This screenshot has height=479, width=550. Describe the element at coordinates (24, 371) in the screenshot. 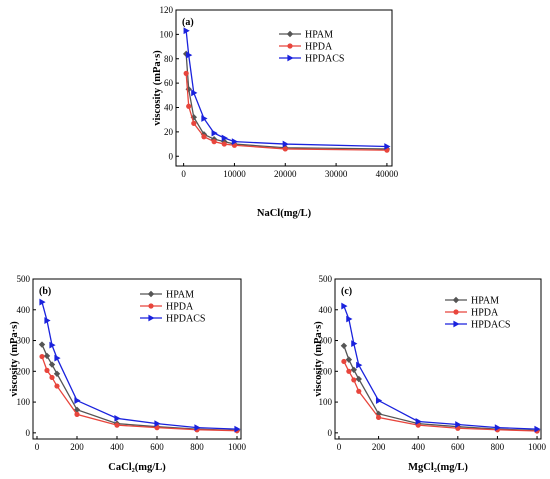

I see `y-tick-label: 200` at that location.